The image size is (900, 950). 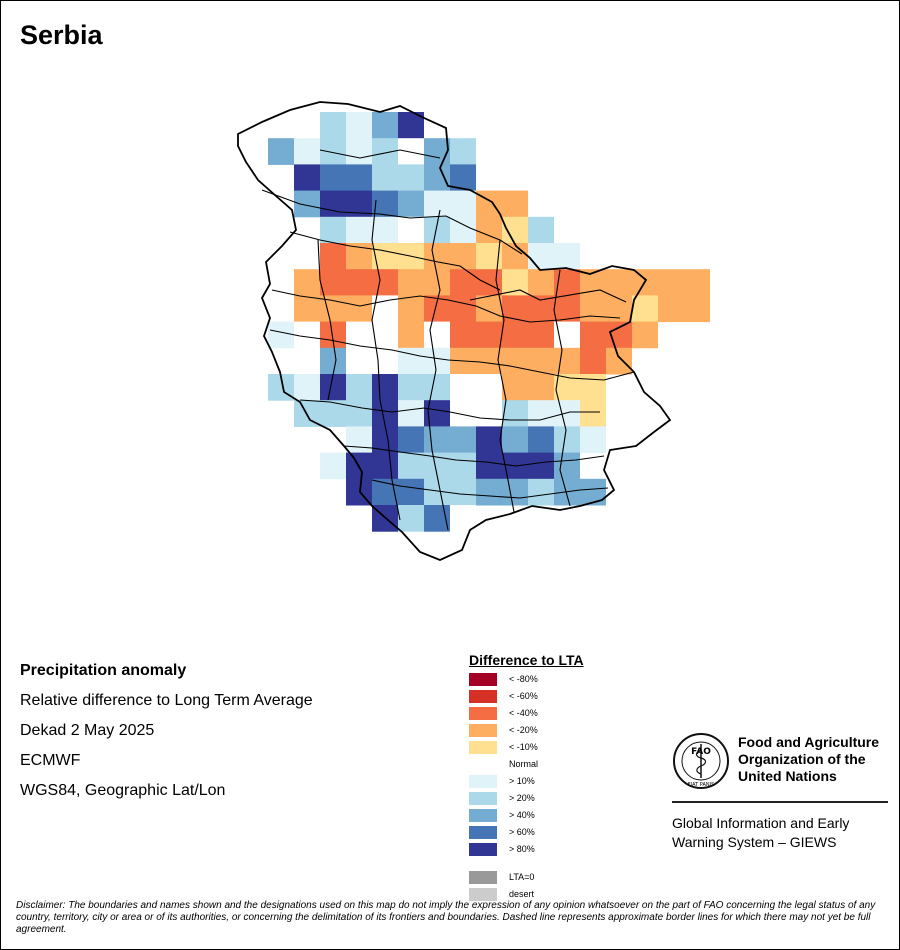 What do you see at coordinates (780, 802) in the screenshot?
I see `fao-divider` at bounding box center [780, 802].